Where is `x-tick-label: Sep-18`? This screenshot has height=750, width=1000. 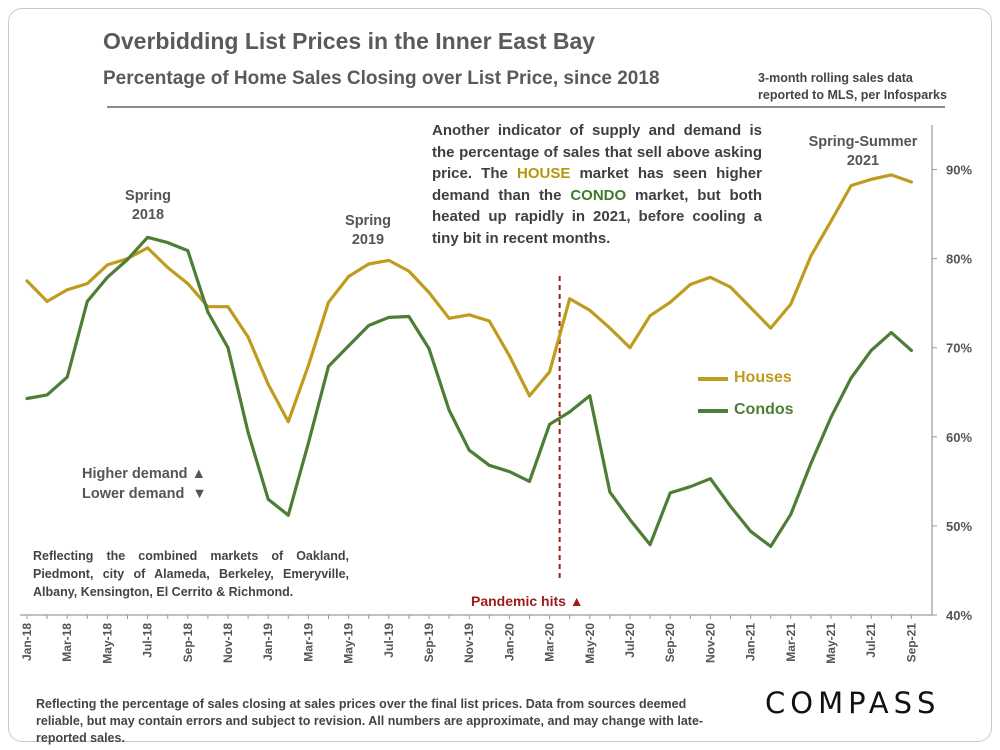
x-tick-label: Sep-18 is located at coordinates (188, 643).